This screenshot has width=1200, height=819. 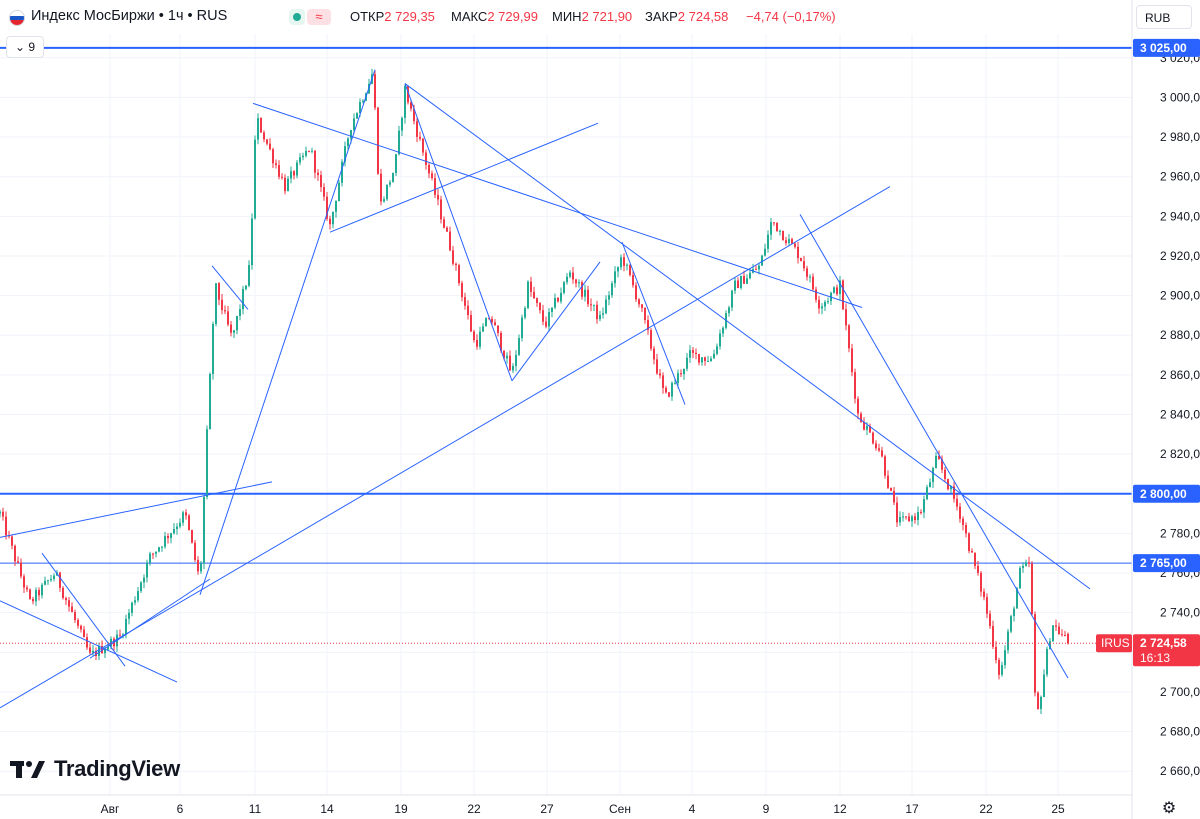 I want to click on level-price-tag, so click(x=1166, y=563).